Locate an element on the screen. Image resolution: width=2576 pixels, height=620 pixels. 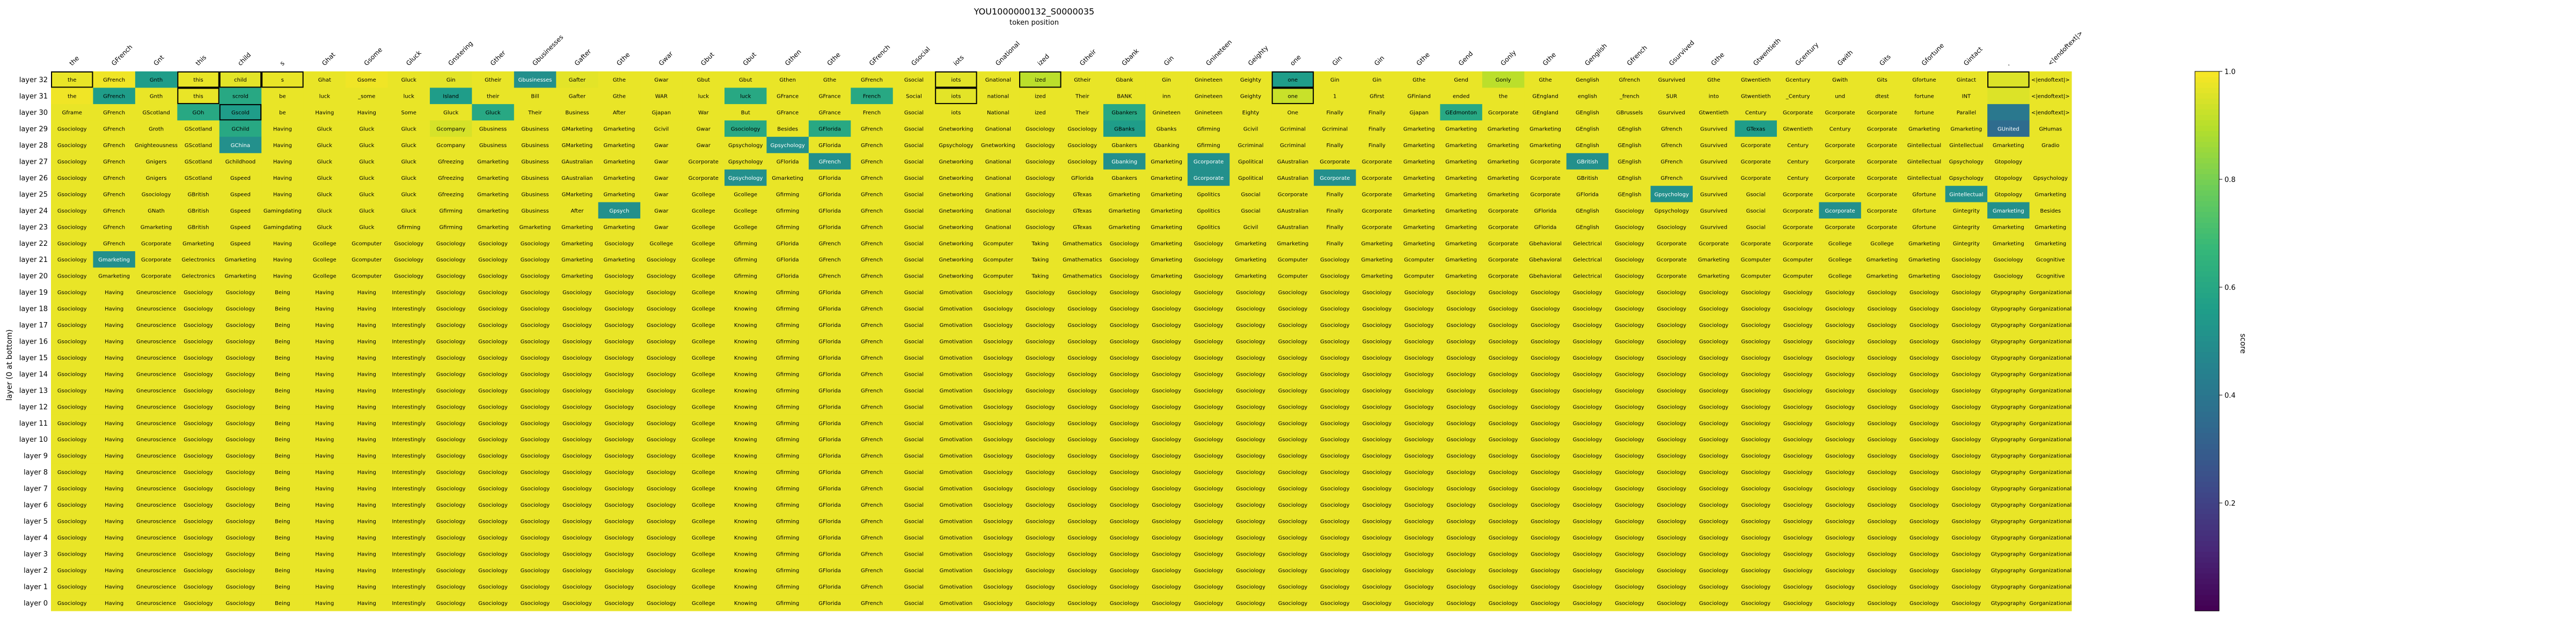
x-tick-label: . is located at coordinates (2007, 64).